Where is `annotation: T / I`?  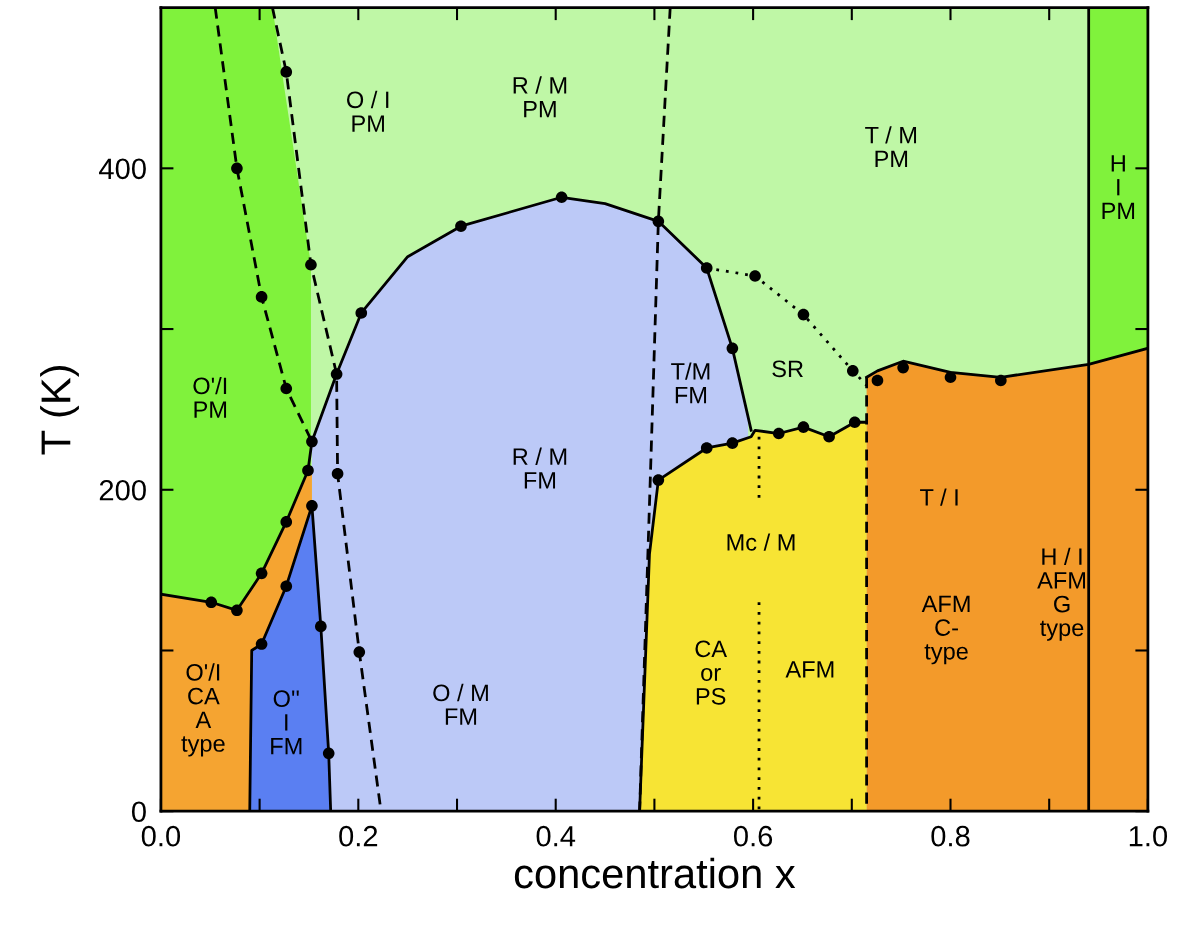
annotation: T / I is located at coordinates (939, 497).